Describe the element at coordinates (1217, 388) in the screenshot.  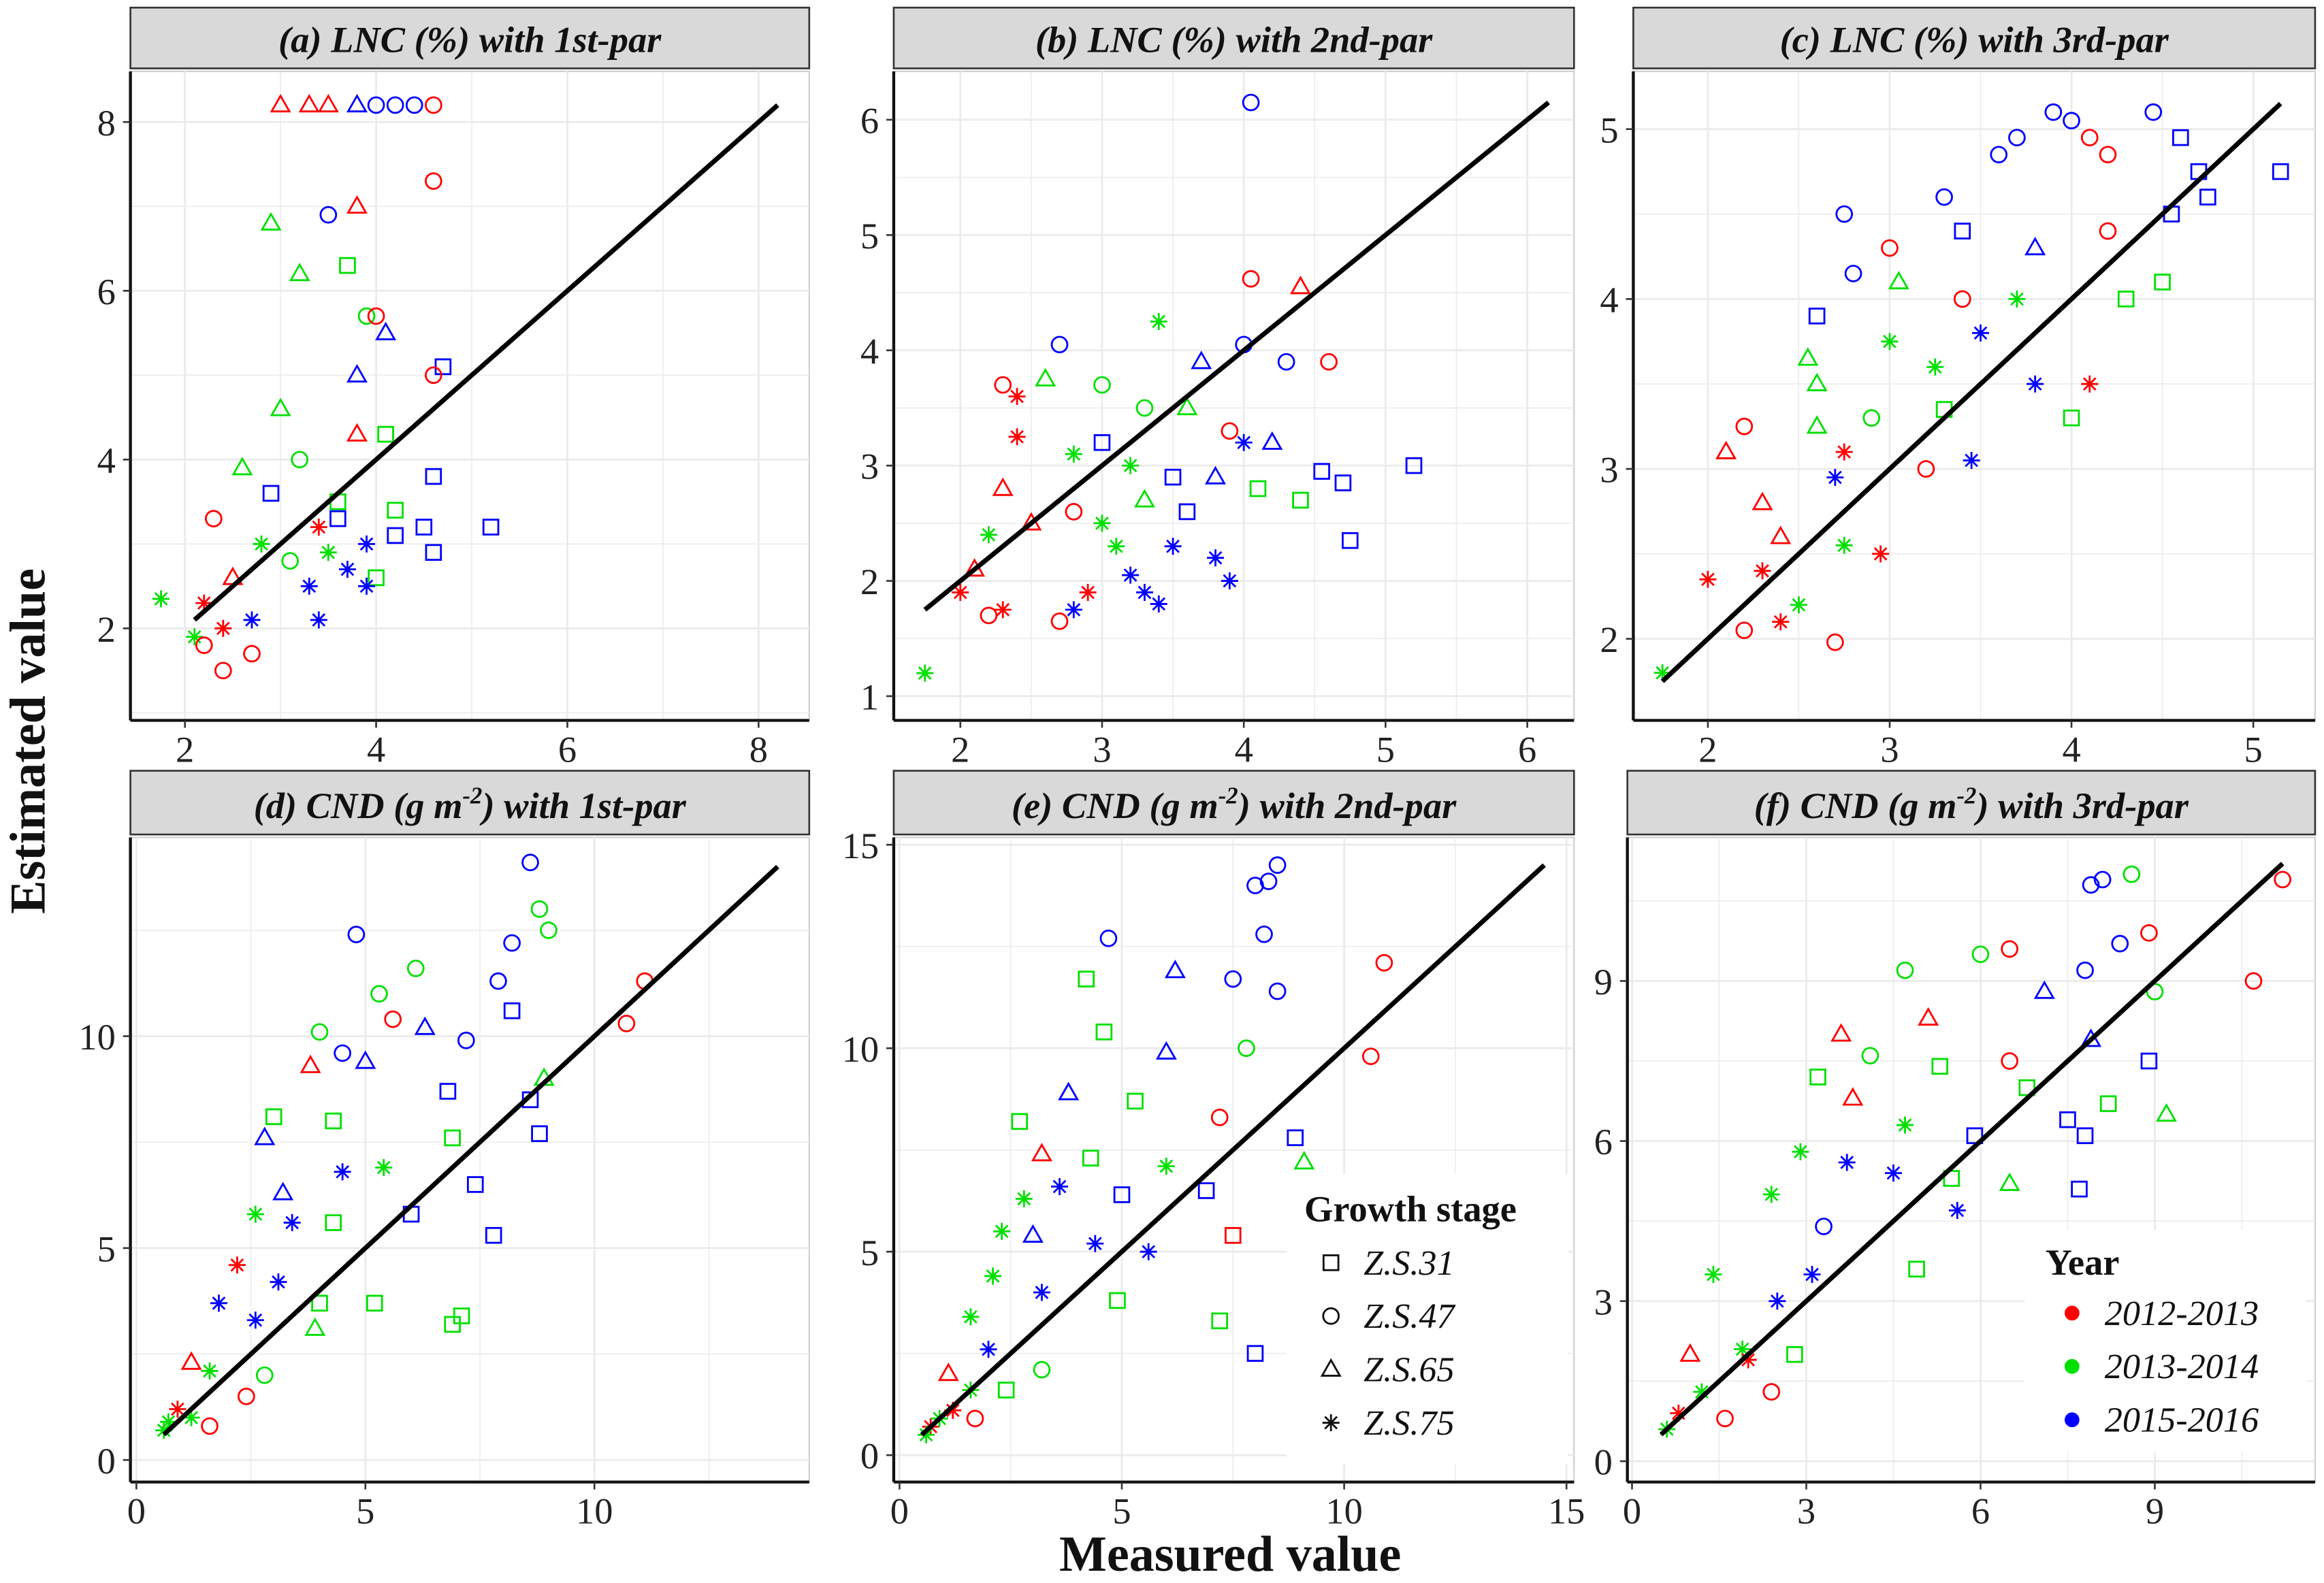
I see `panel-b: (b) LNC (%) with 2nd-par 2 3 4 5 6 1 2 3 4 5 6` at that location.